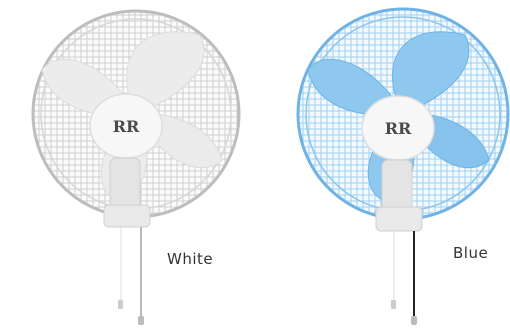 The height and width of the screenshot is (329, 510). Describe the element at coordinates (190, 259) in the screenshot. I see `variant-label-white: White` at that location.